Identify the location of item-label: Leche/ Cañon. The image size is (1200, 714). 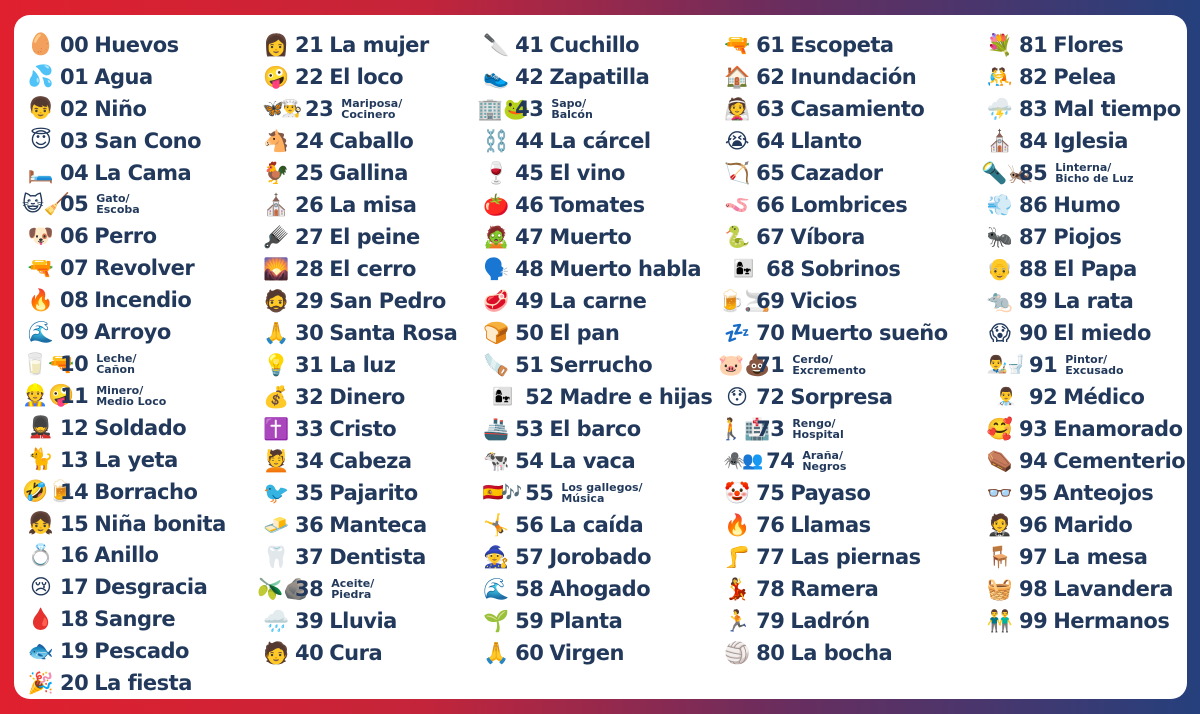
(116, 364).